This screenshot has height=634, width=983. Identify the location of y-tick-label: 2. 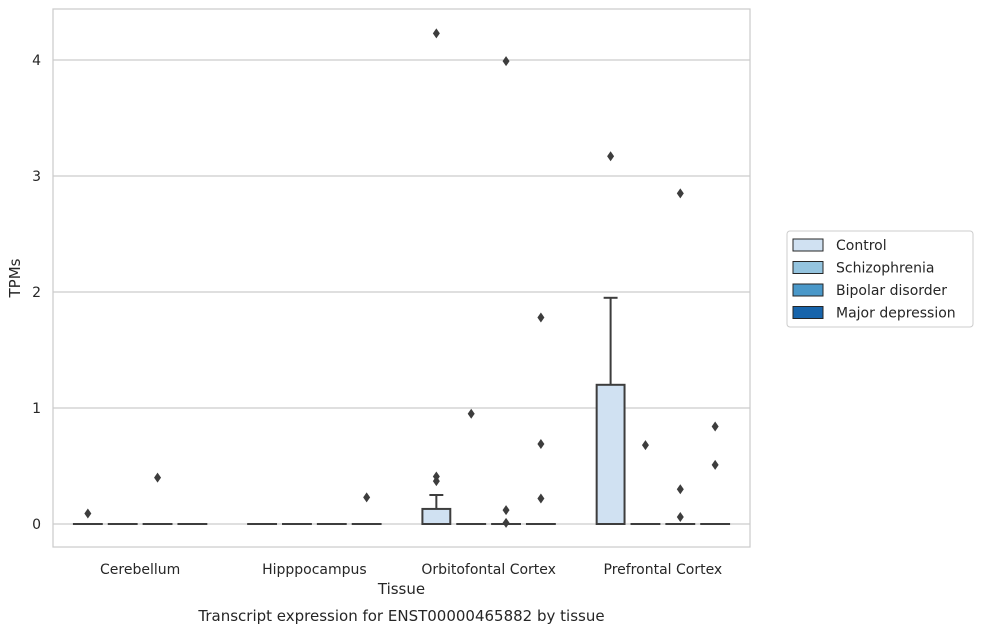
(36, 293).